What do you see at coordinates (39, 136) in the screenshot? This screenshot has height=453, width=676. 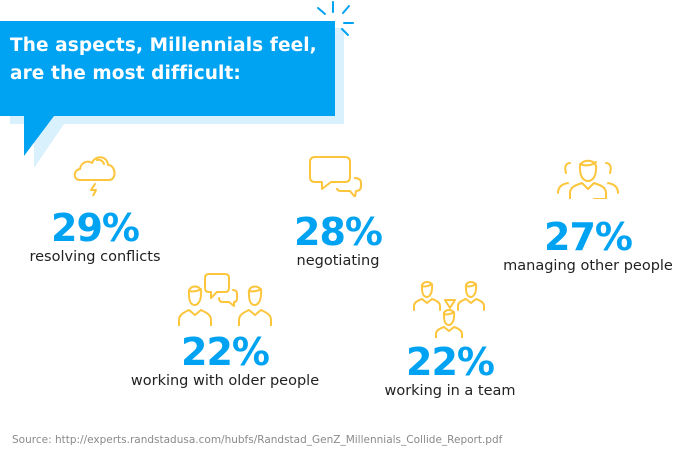 I see `title-bubble-tail` at bounding box center [39, 136].